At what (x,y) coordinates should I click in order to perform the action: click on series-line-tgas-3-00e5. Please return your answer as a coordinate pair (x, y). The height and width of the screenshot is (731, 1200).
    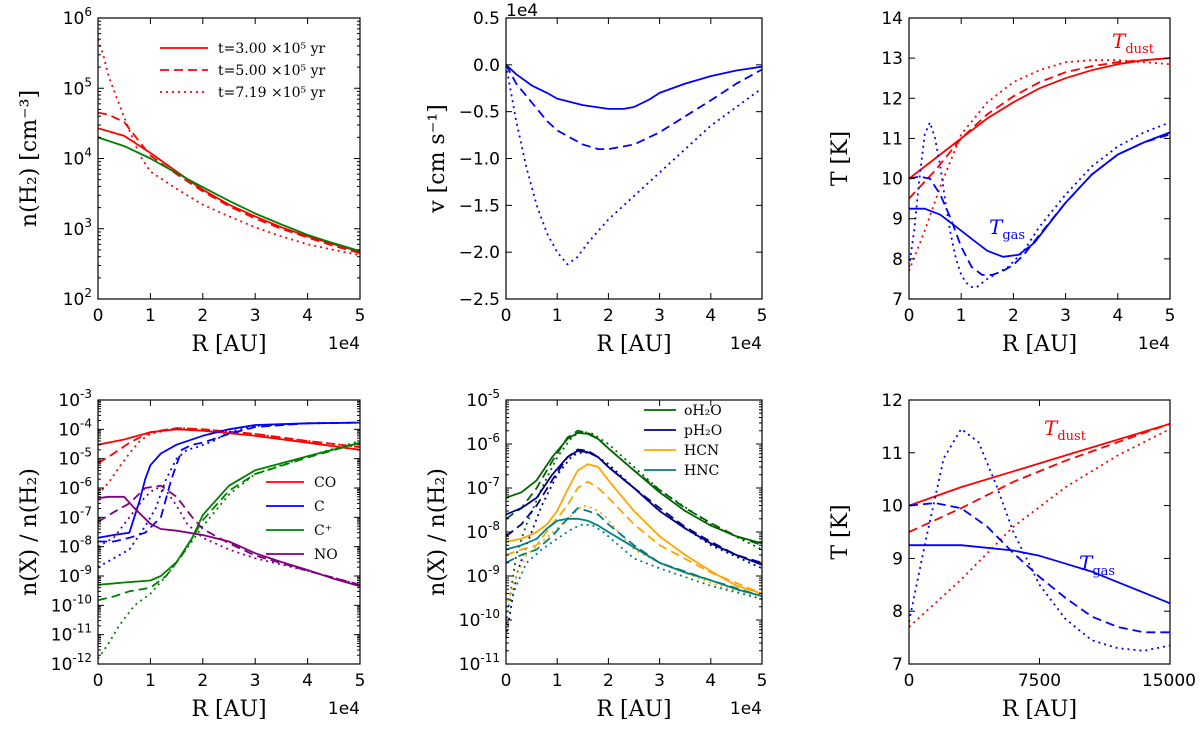
    Looking at the image, I should click on (1039, 194).